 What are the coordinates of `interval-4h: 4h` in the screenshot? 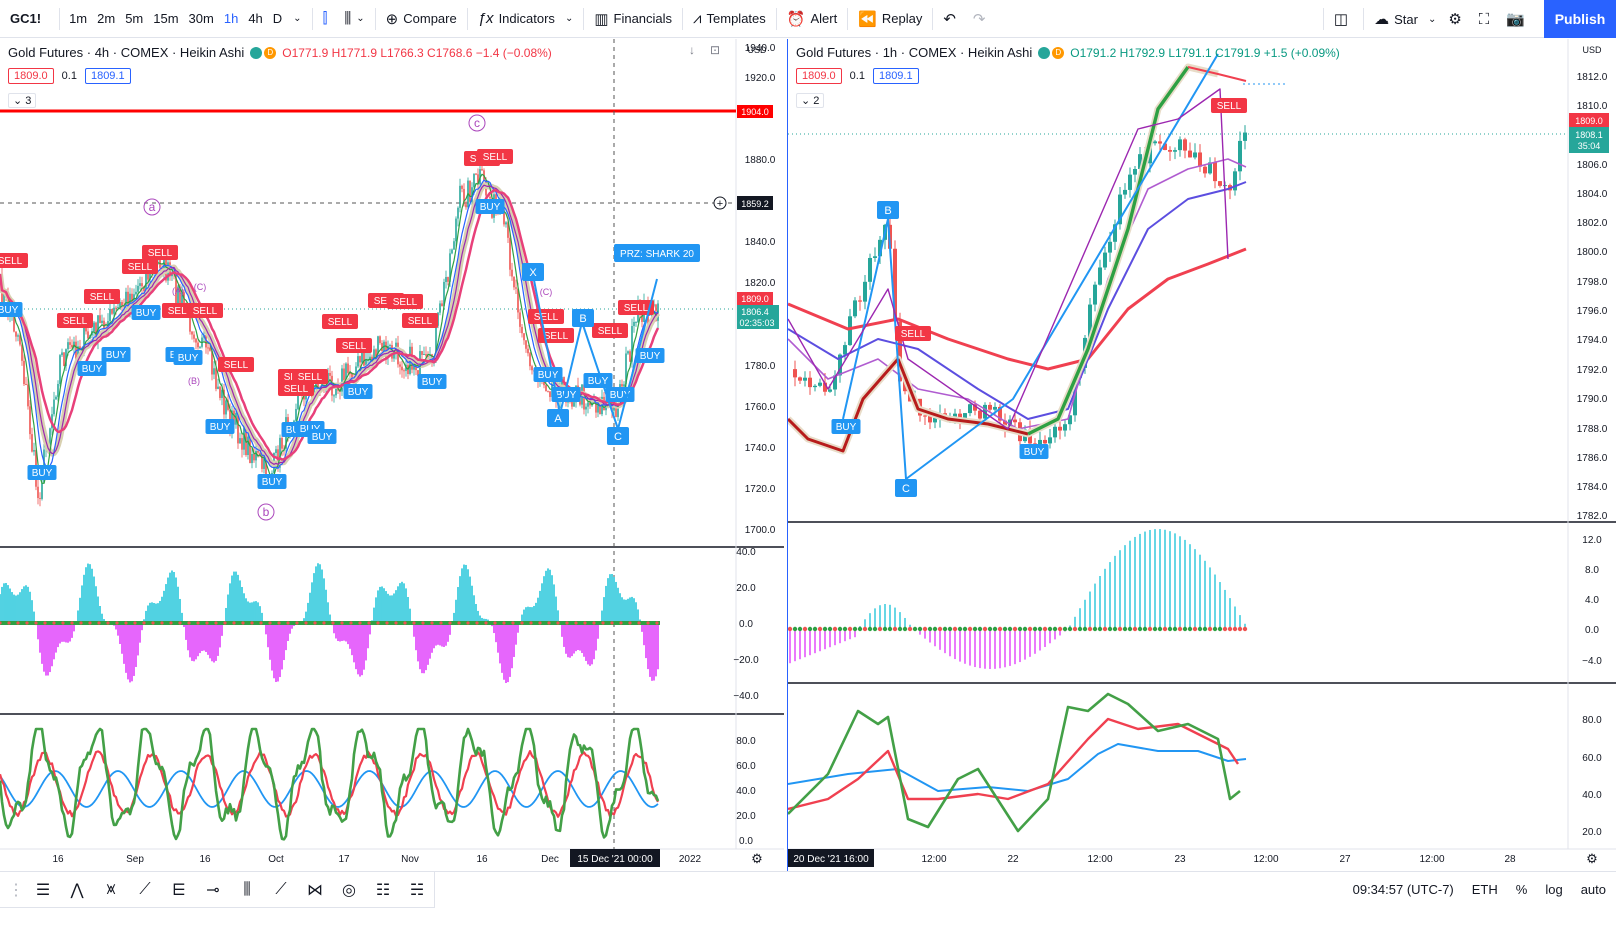 It's located at (255, 18).